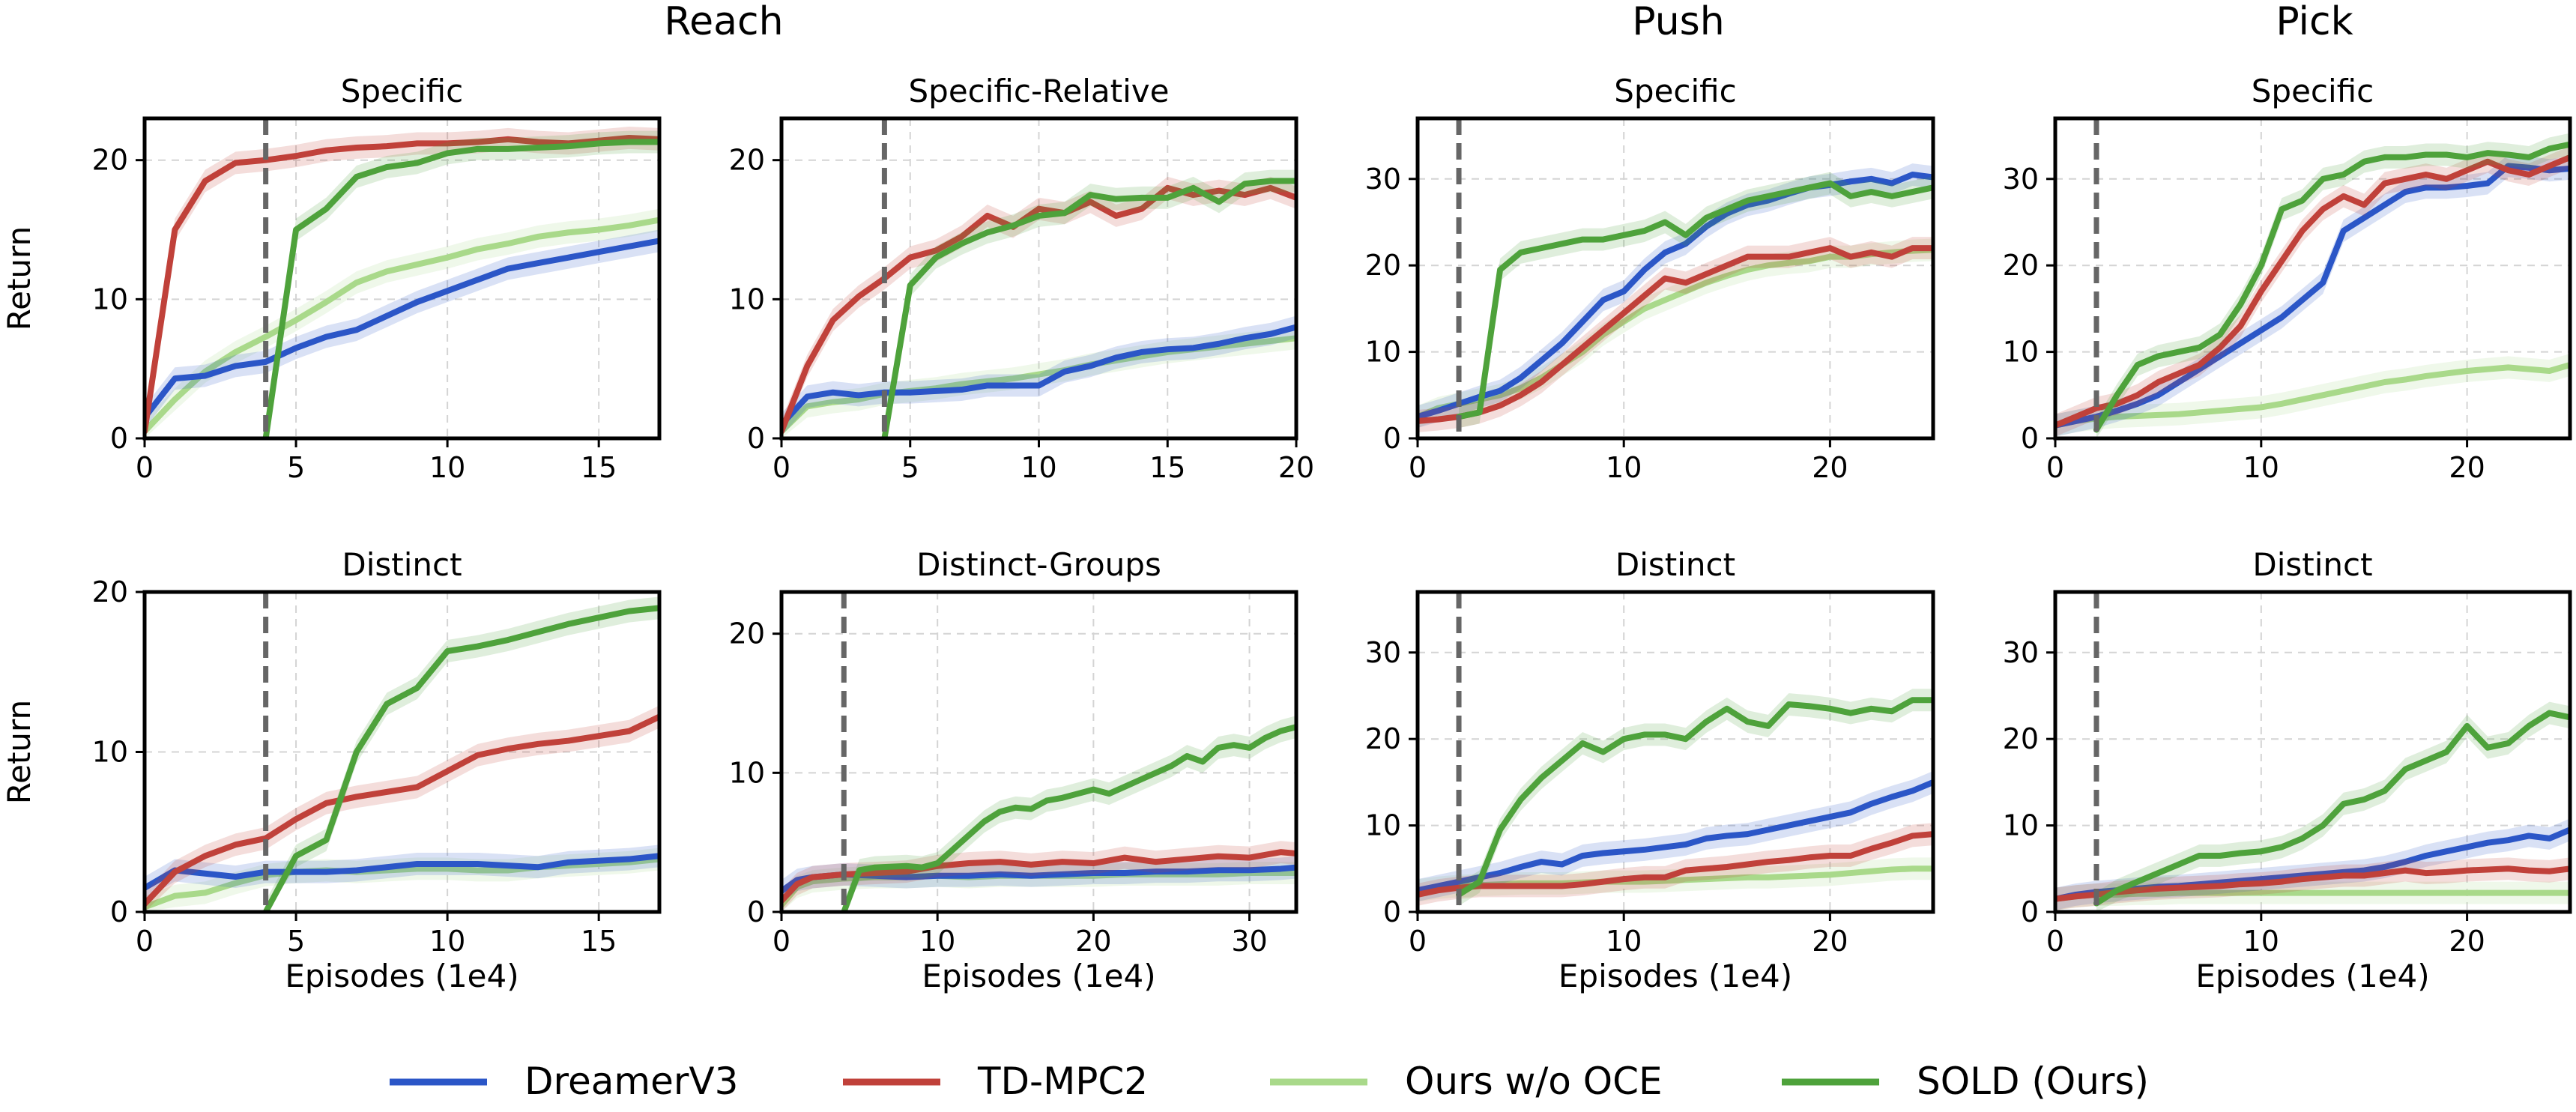 The height and width of the screenshot is (1112, 2576). I want to click on panel-reach-specific-relative: 0 5 10 15 20 0 10 20 Specific-Relative, so click(1022, 278).